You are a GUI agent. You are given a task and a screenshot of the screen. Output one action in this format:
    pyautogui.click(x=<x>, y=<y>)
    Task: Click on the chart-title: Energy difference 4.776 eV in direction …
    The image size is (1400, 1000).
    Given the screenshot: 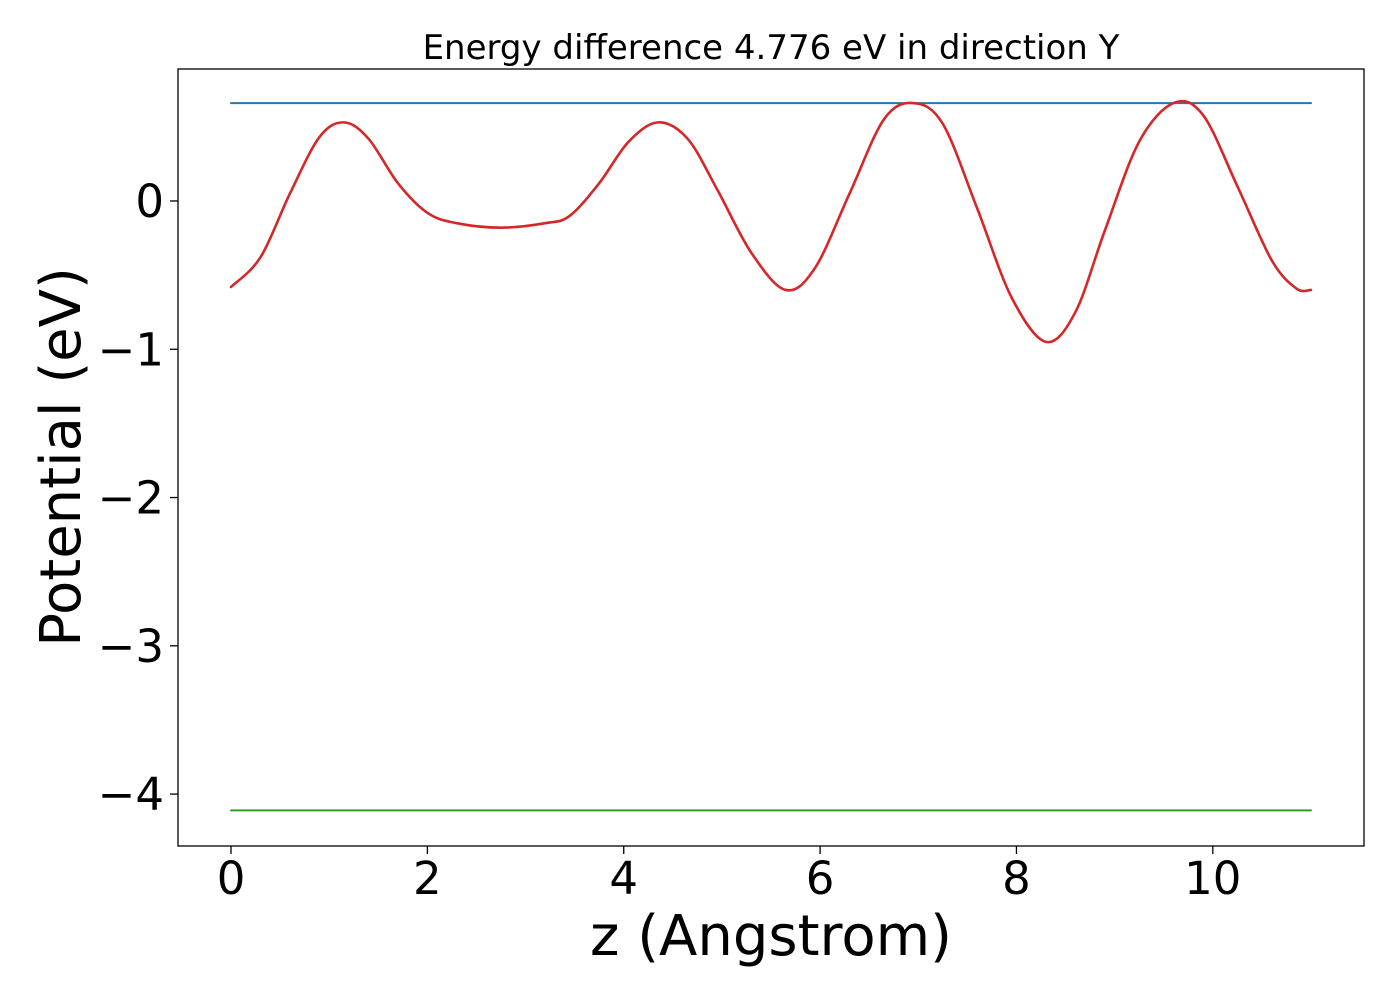 What is the action you would take?
    pyautogui.click(x=771, y=48)
    